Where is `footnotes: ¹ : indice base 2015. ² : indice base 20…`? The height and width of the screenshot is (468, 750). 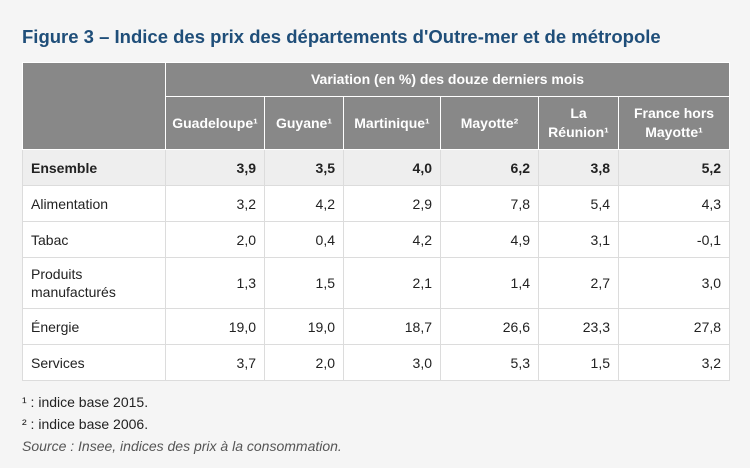 footnotes: ¹ : indice base 2015. ² : indice base 20… is located at coordinates (182, 424).